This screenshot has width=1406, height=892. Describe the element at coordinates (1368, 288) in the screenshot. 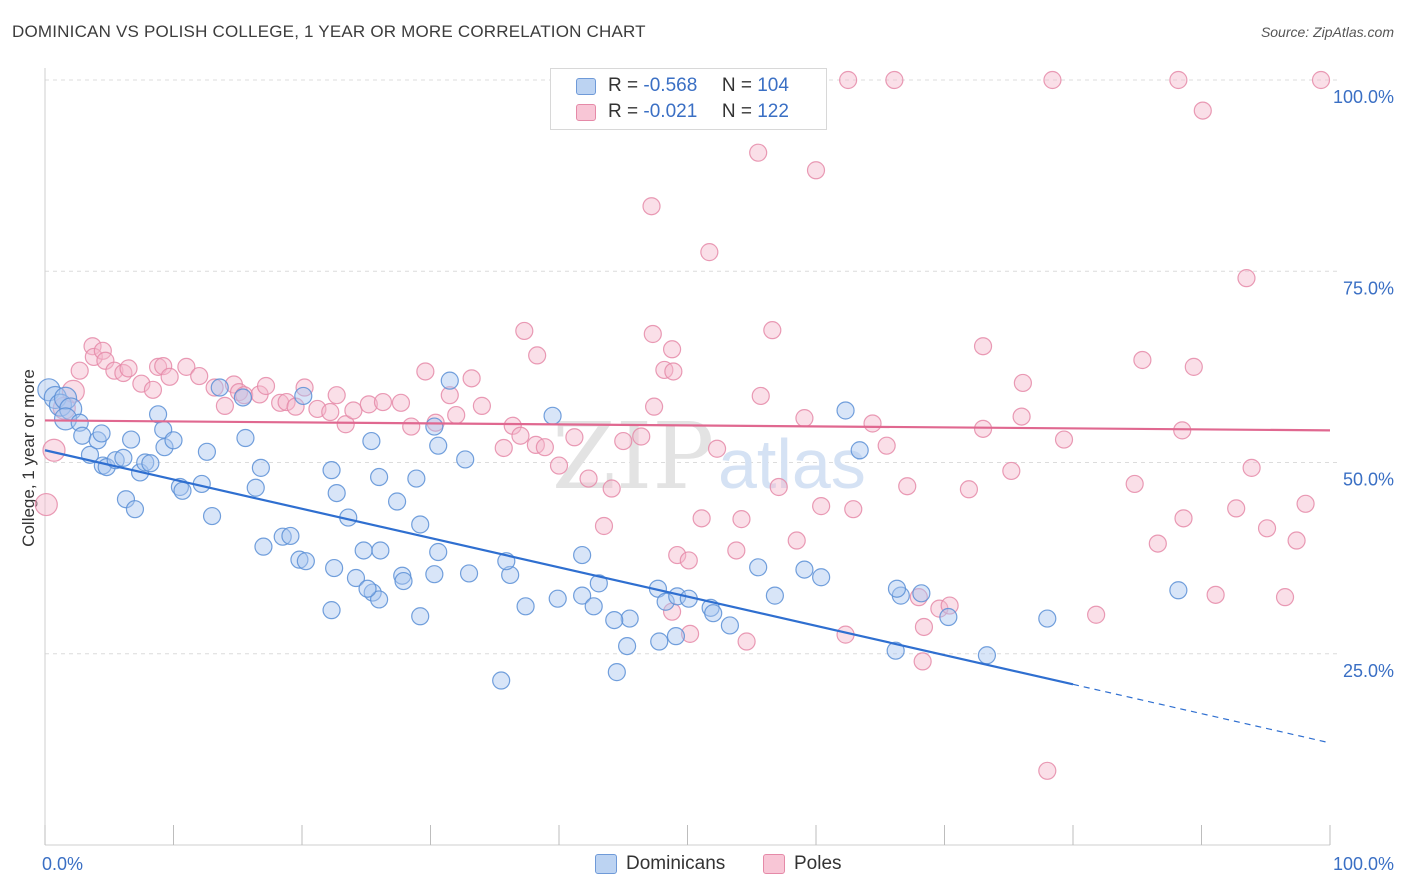

I see `y-tick-label-75: 75.0%` at that location.